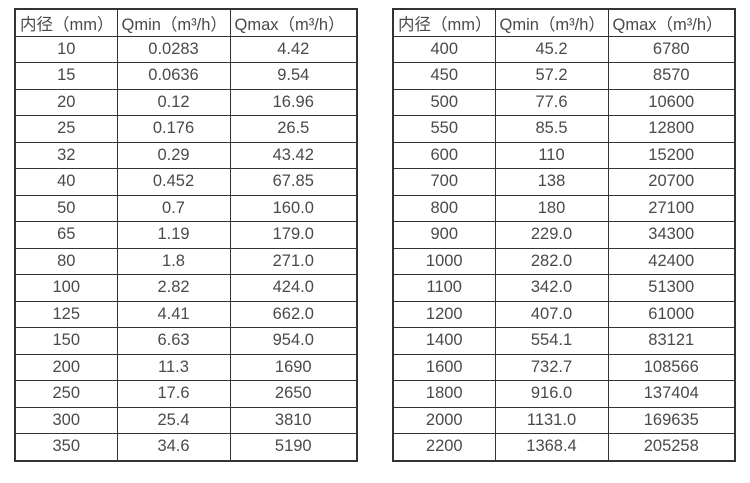  I want to click on table-row: 450 57.2 8570, so click(564, 76).